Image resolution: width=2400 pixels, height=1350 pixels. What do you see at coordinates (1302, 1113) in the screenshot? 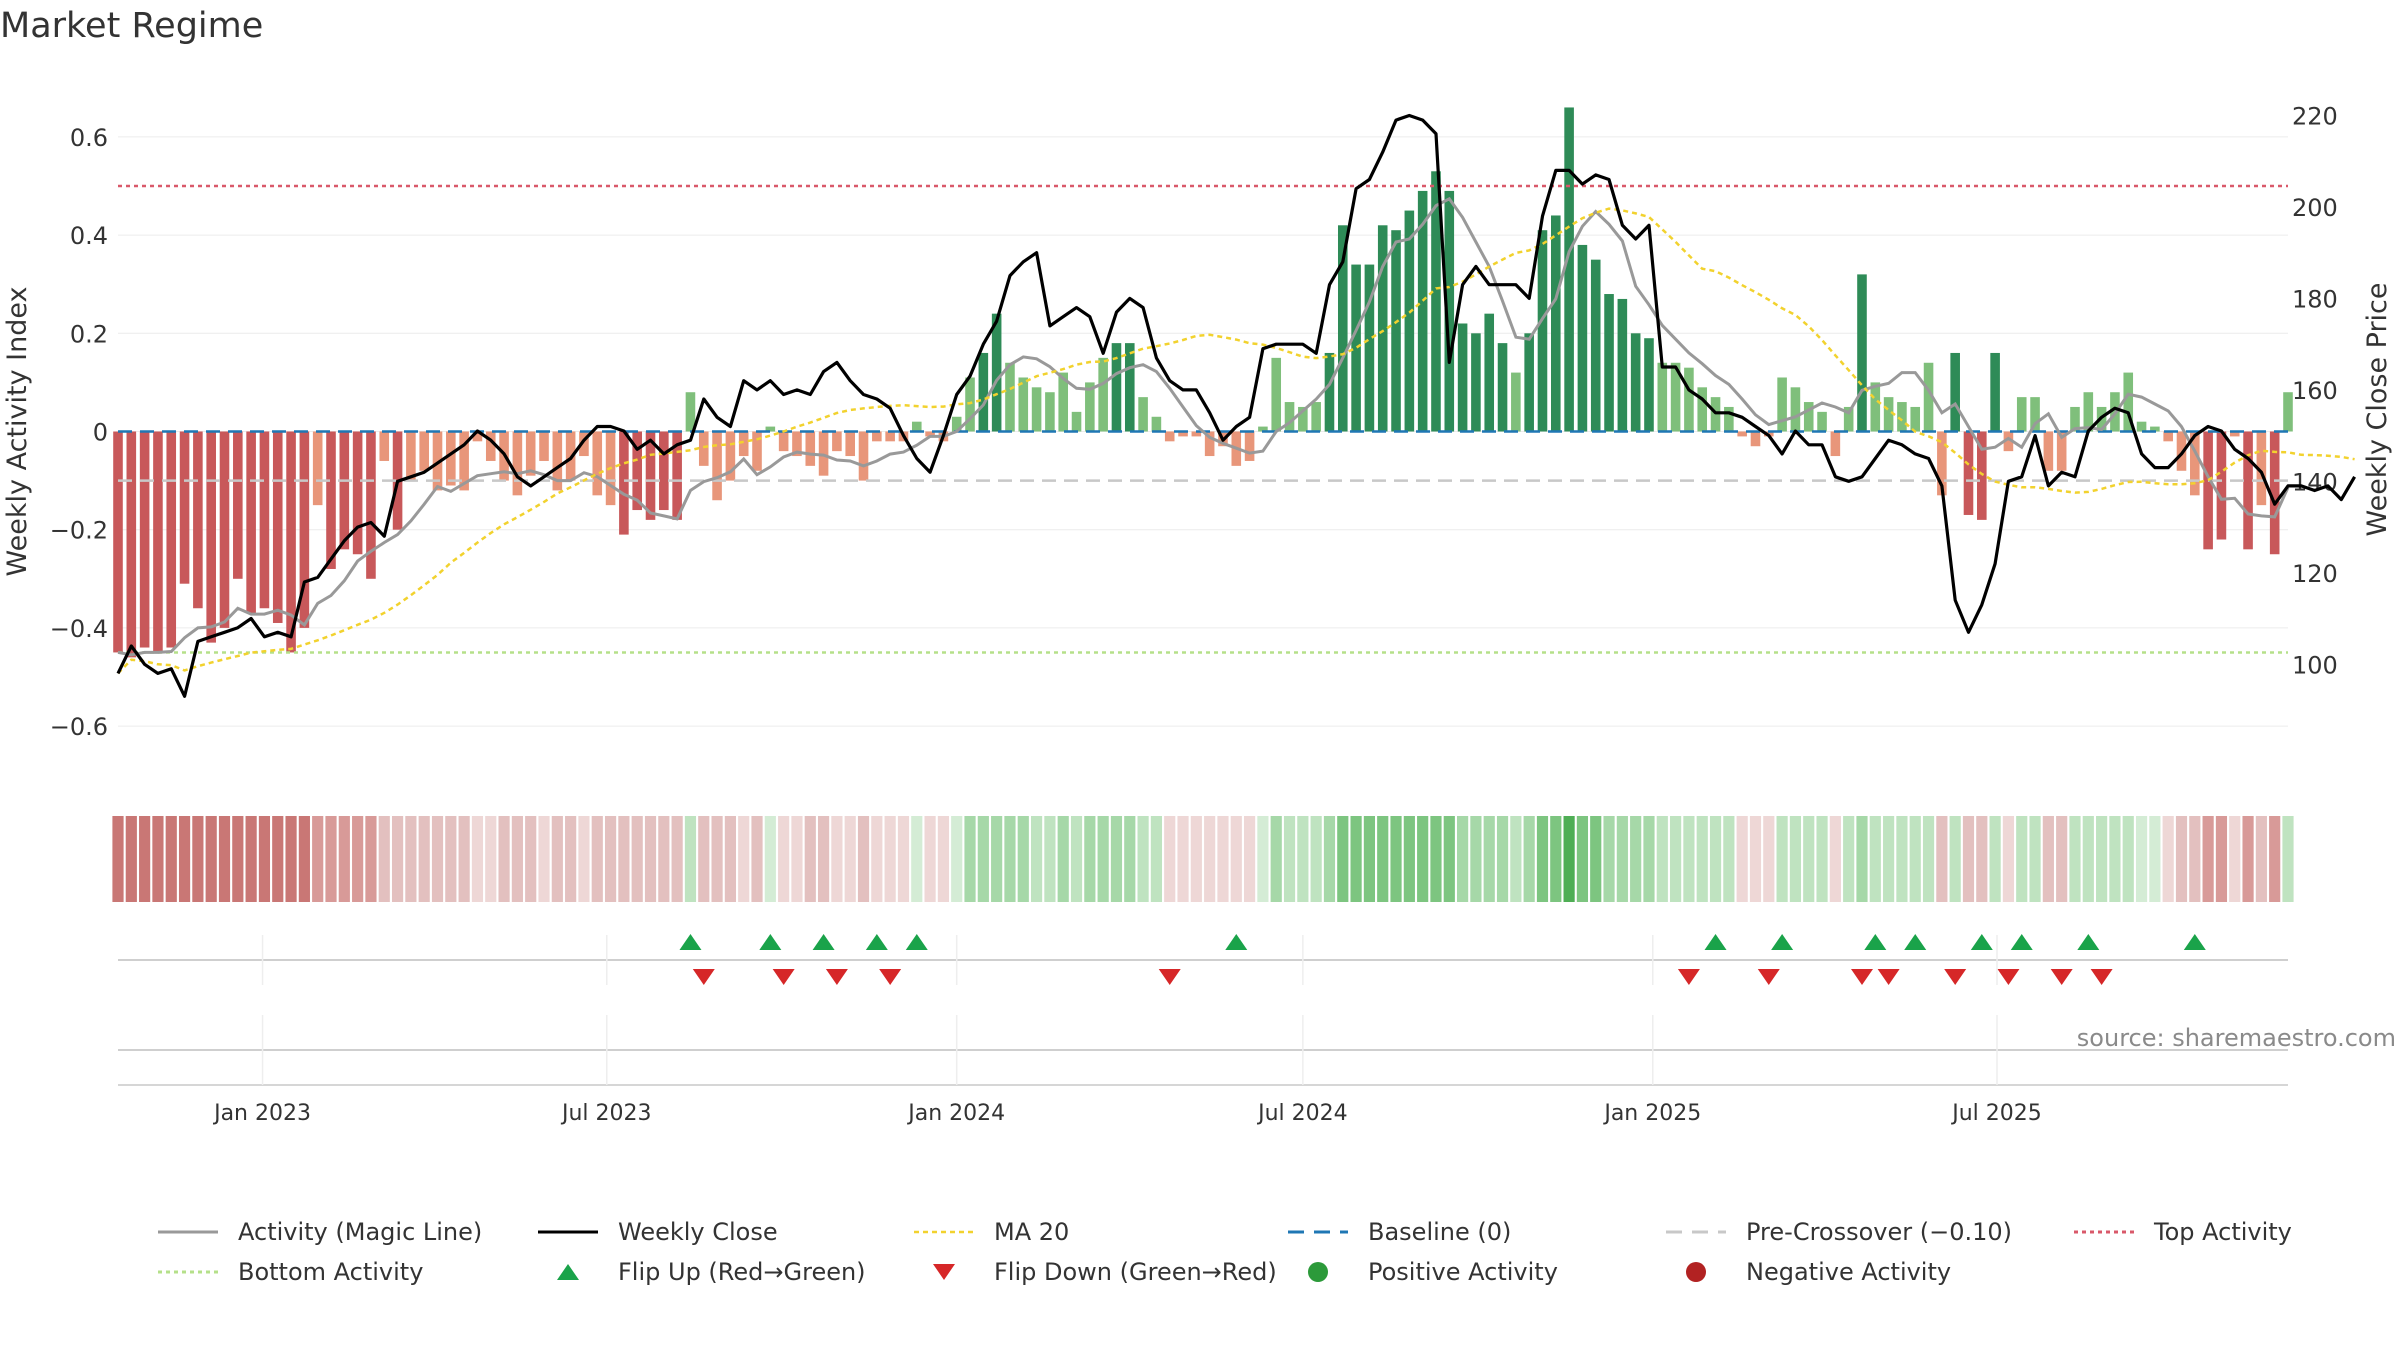
I see `x-tick-label: Jul 2024` at bounding box center [1302, 1113].